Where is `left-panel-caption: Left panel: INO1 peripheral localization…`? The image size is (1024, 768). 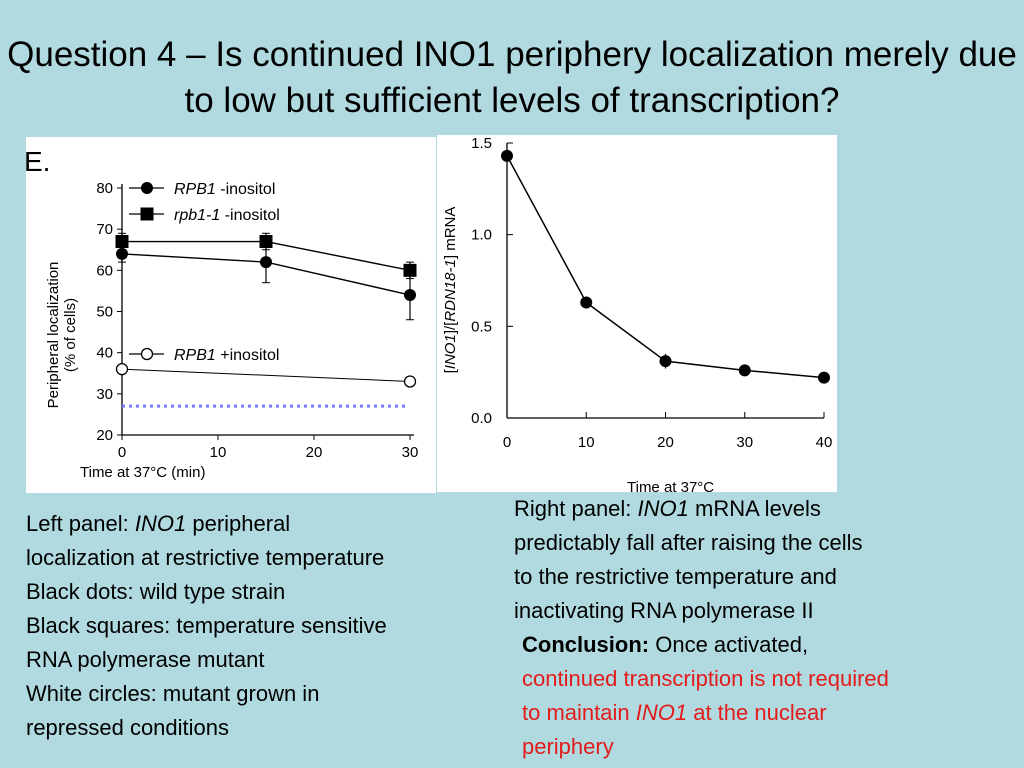 left-panel-caption: Left panel: INO1 peripheral localization… is located at coordinates (266, 626).